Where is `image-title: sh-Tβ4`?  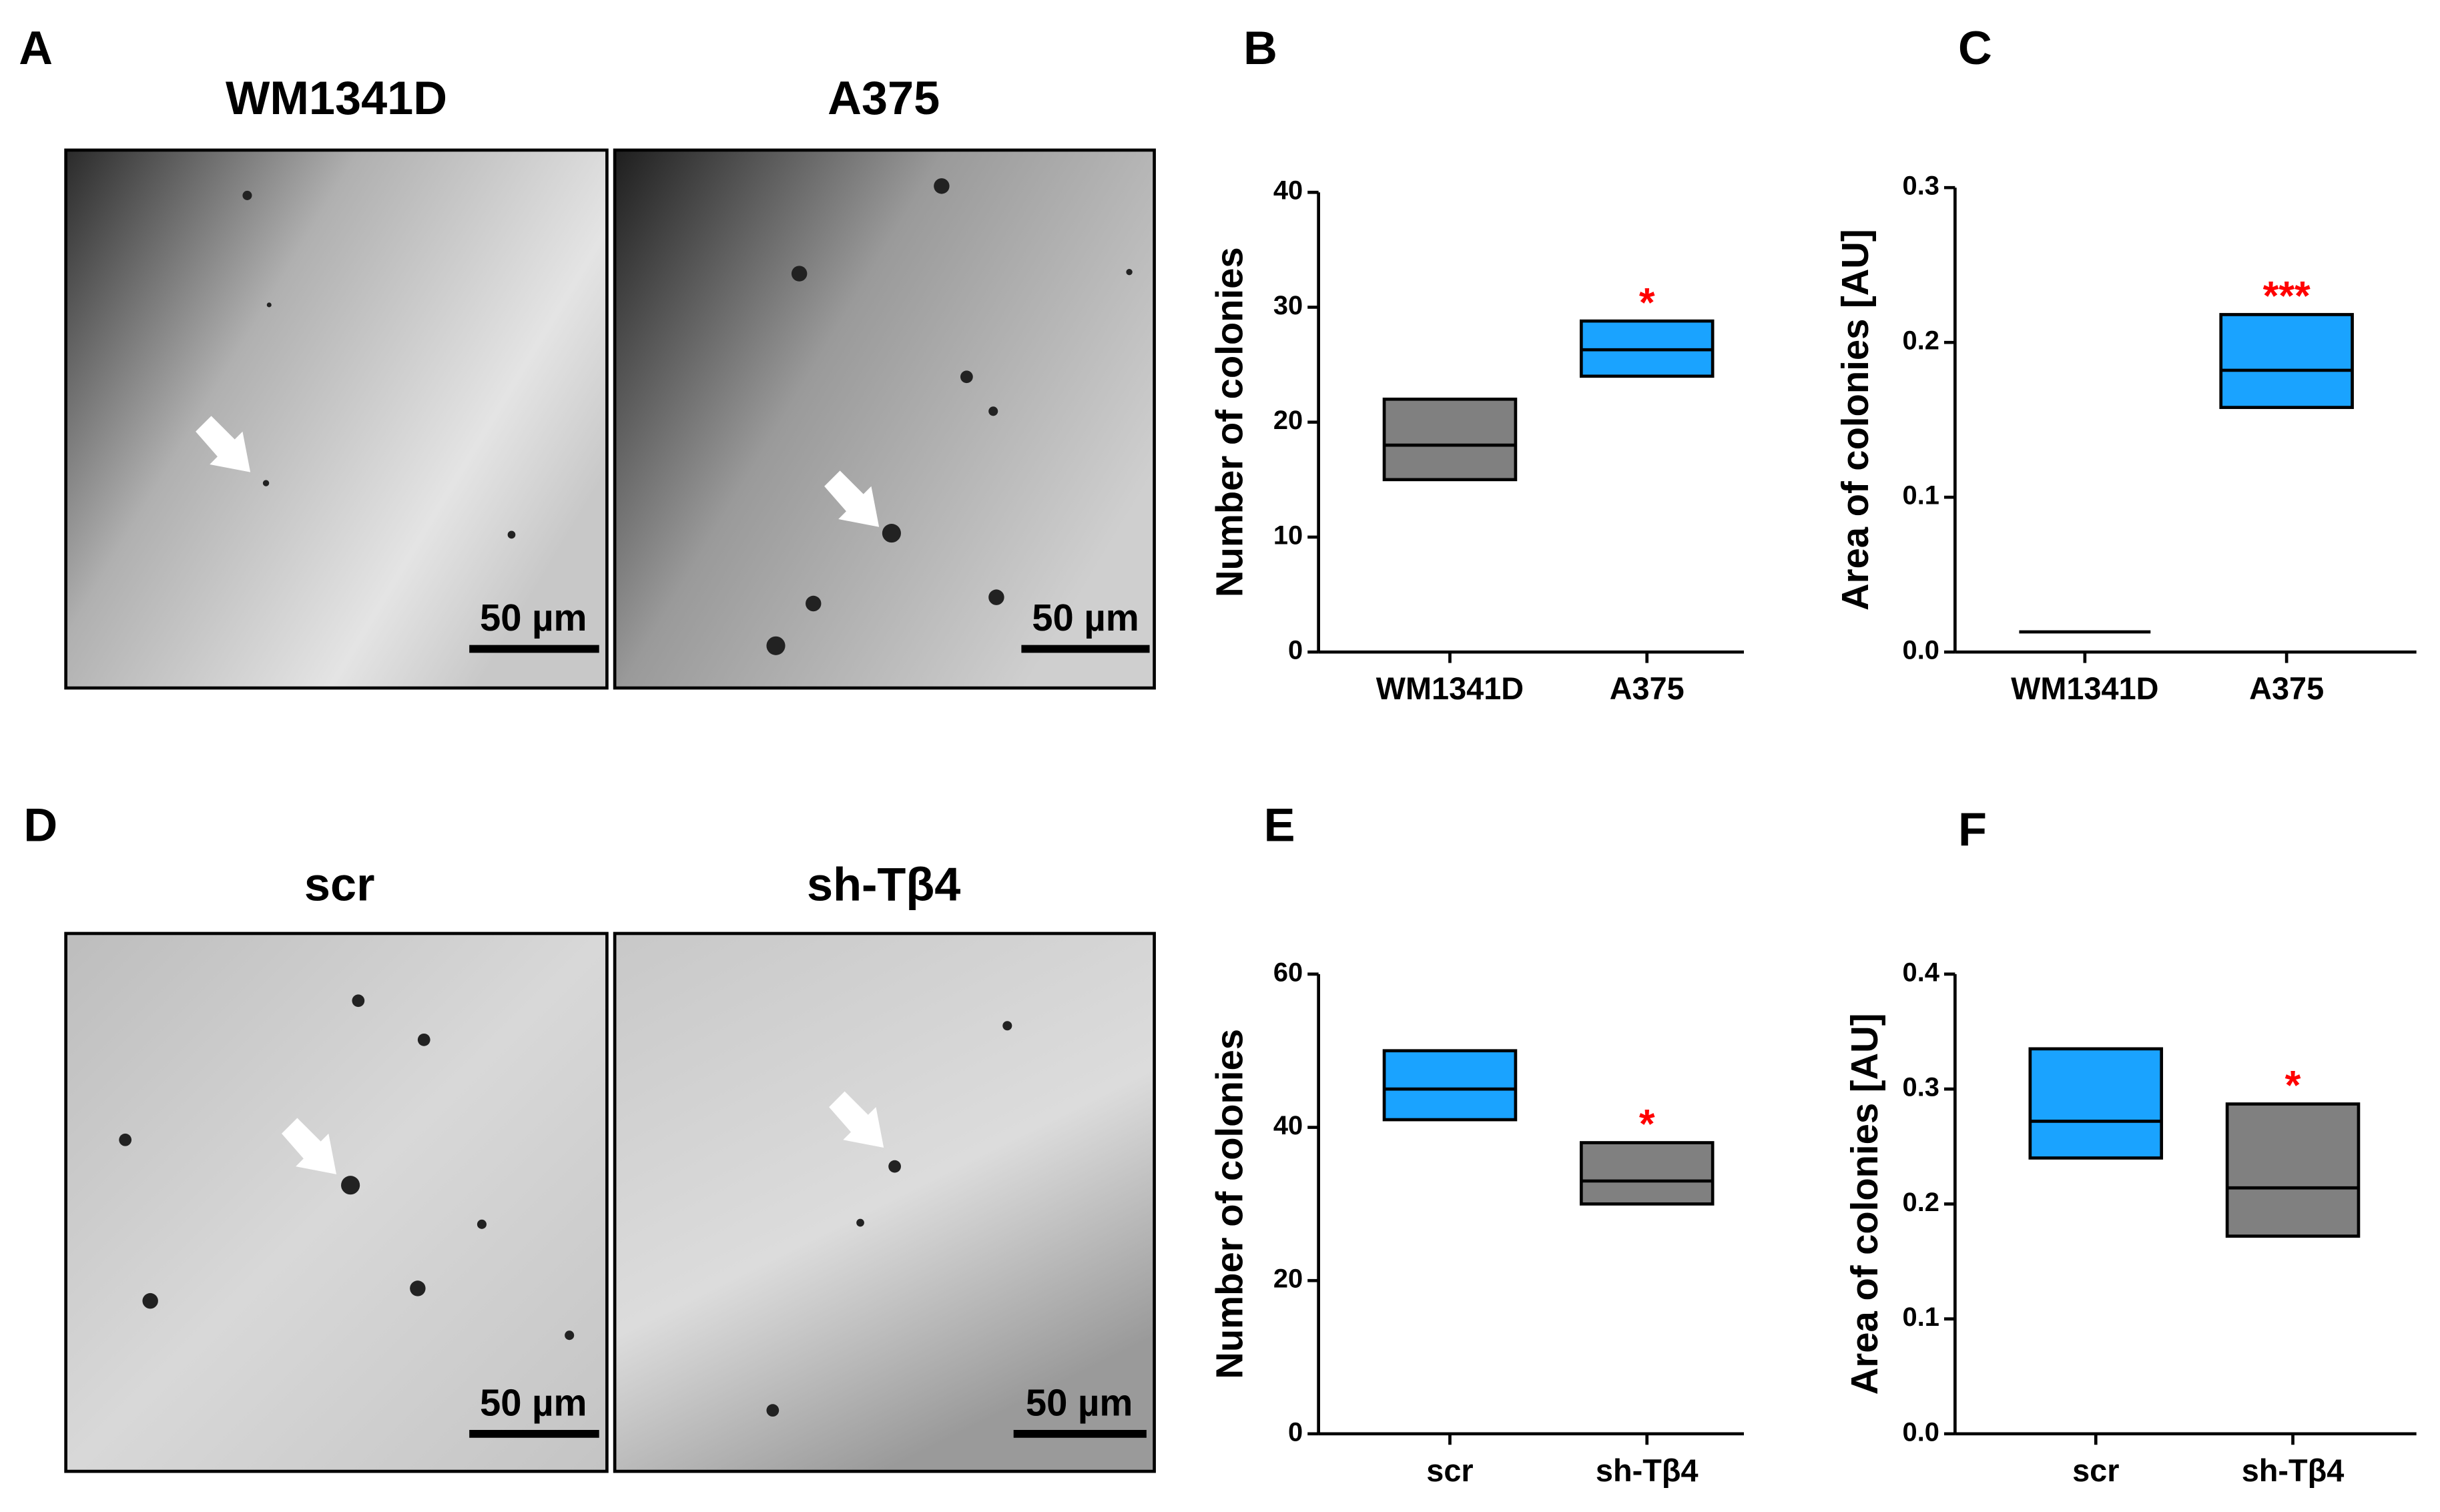
image-title: sh-Tβ4 is located at coordinates (884, 884).